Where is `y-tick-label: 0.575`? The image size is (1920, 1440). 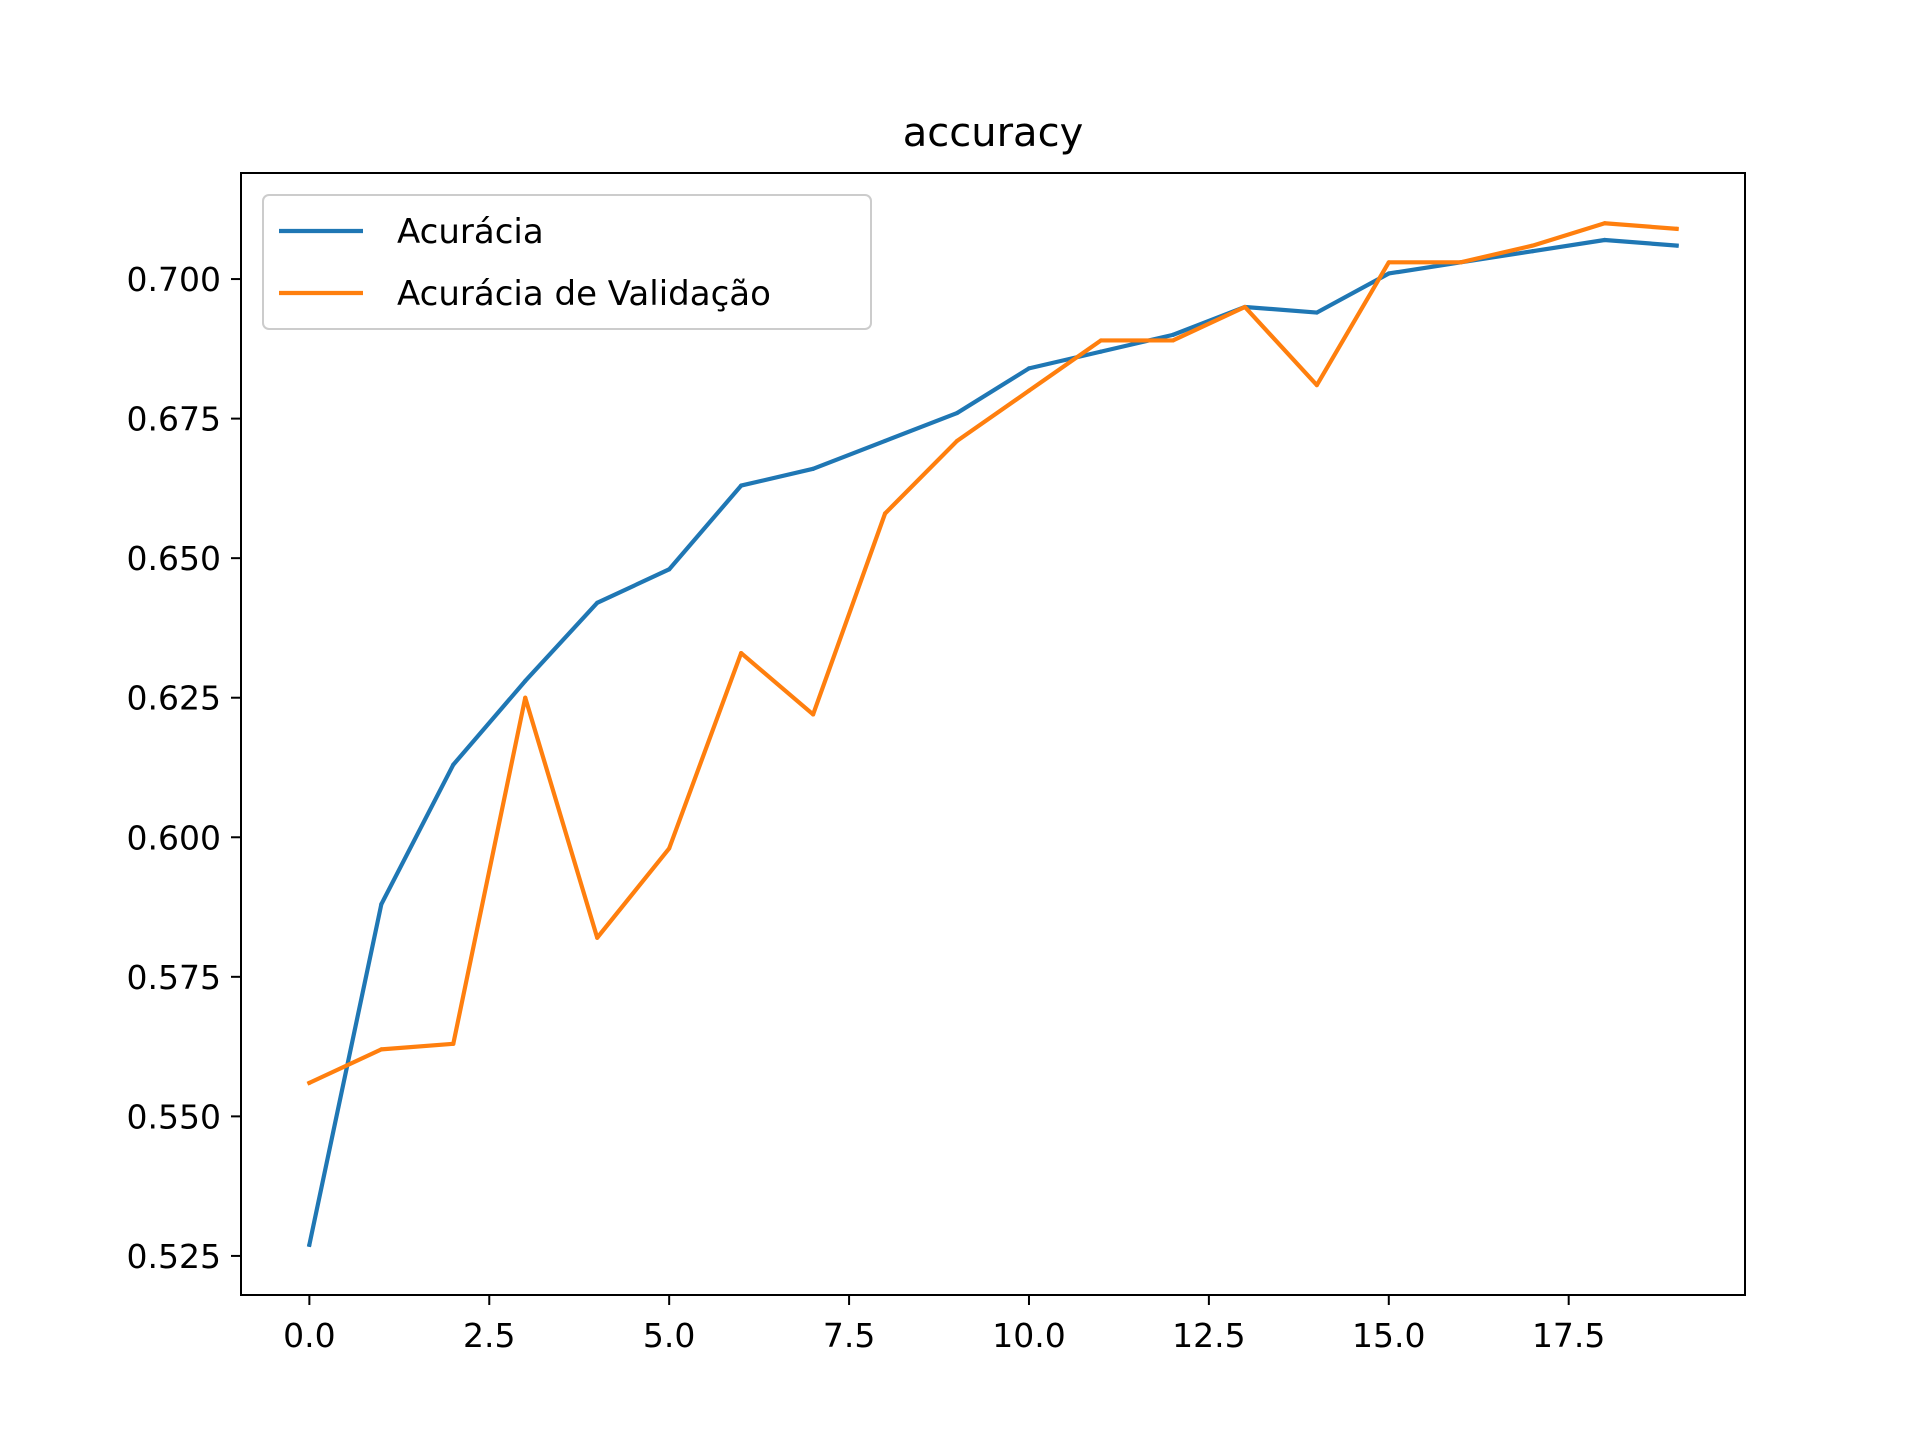 y-tick-label: 0.575 is located at coordinates (174, 977).